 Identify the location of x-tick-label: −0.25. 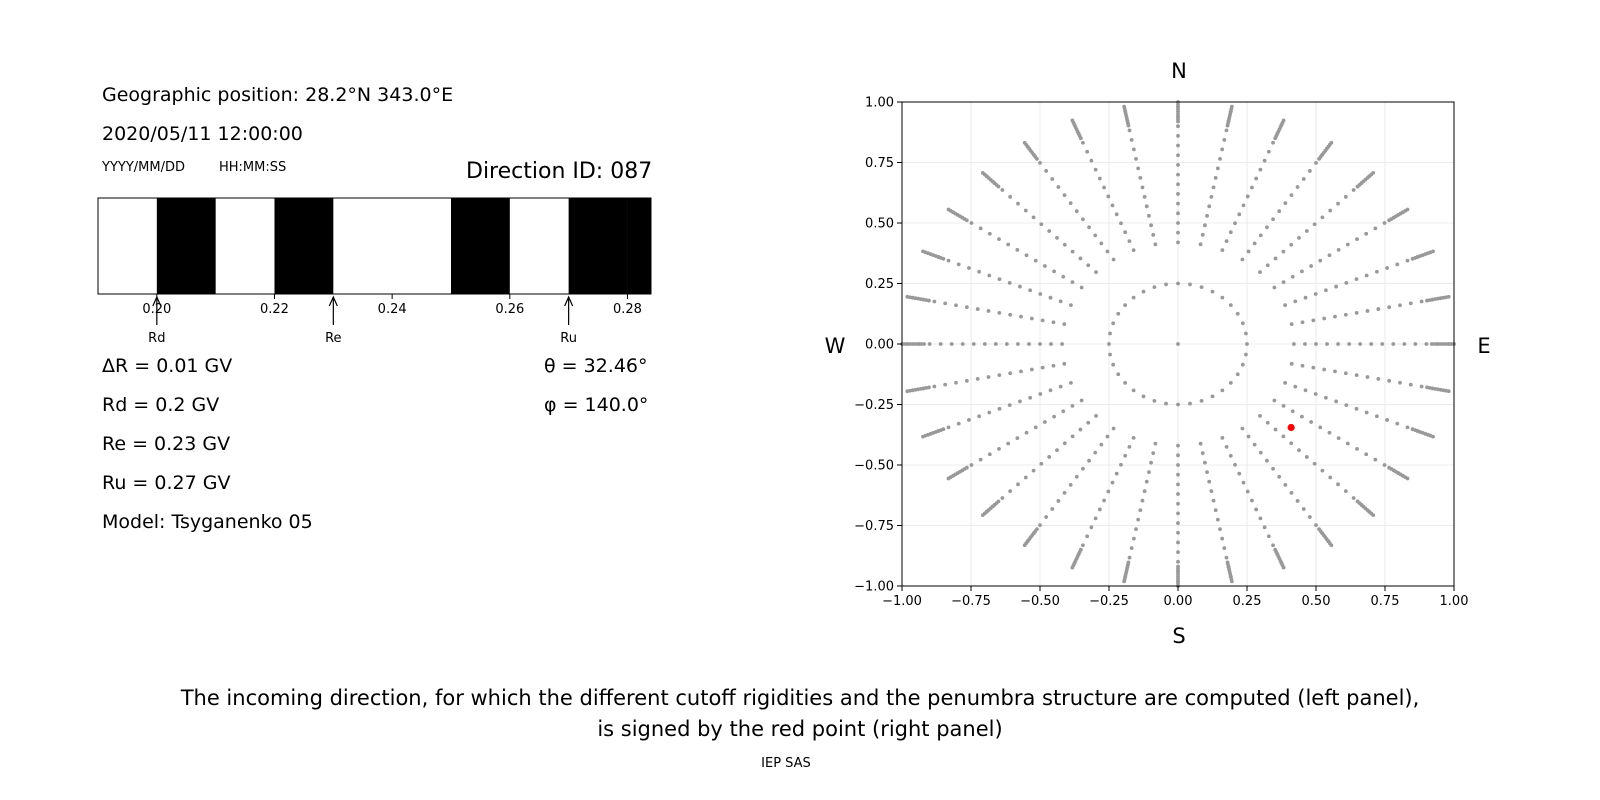
(1109, 601).